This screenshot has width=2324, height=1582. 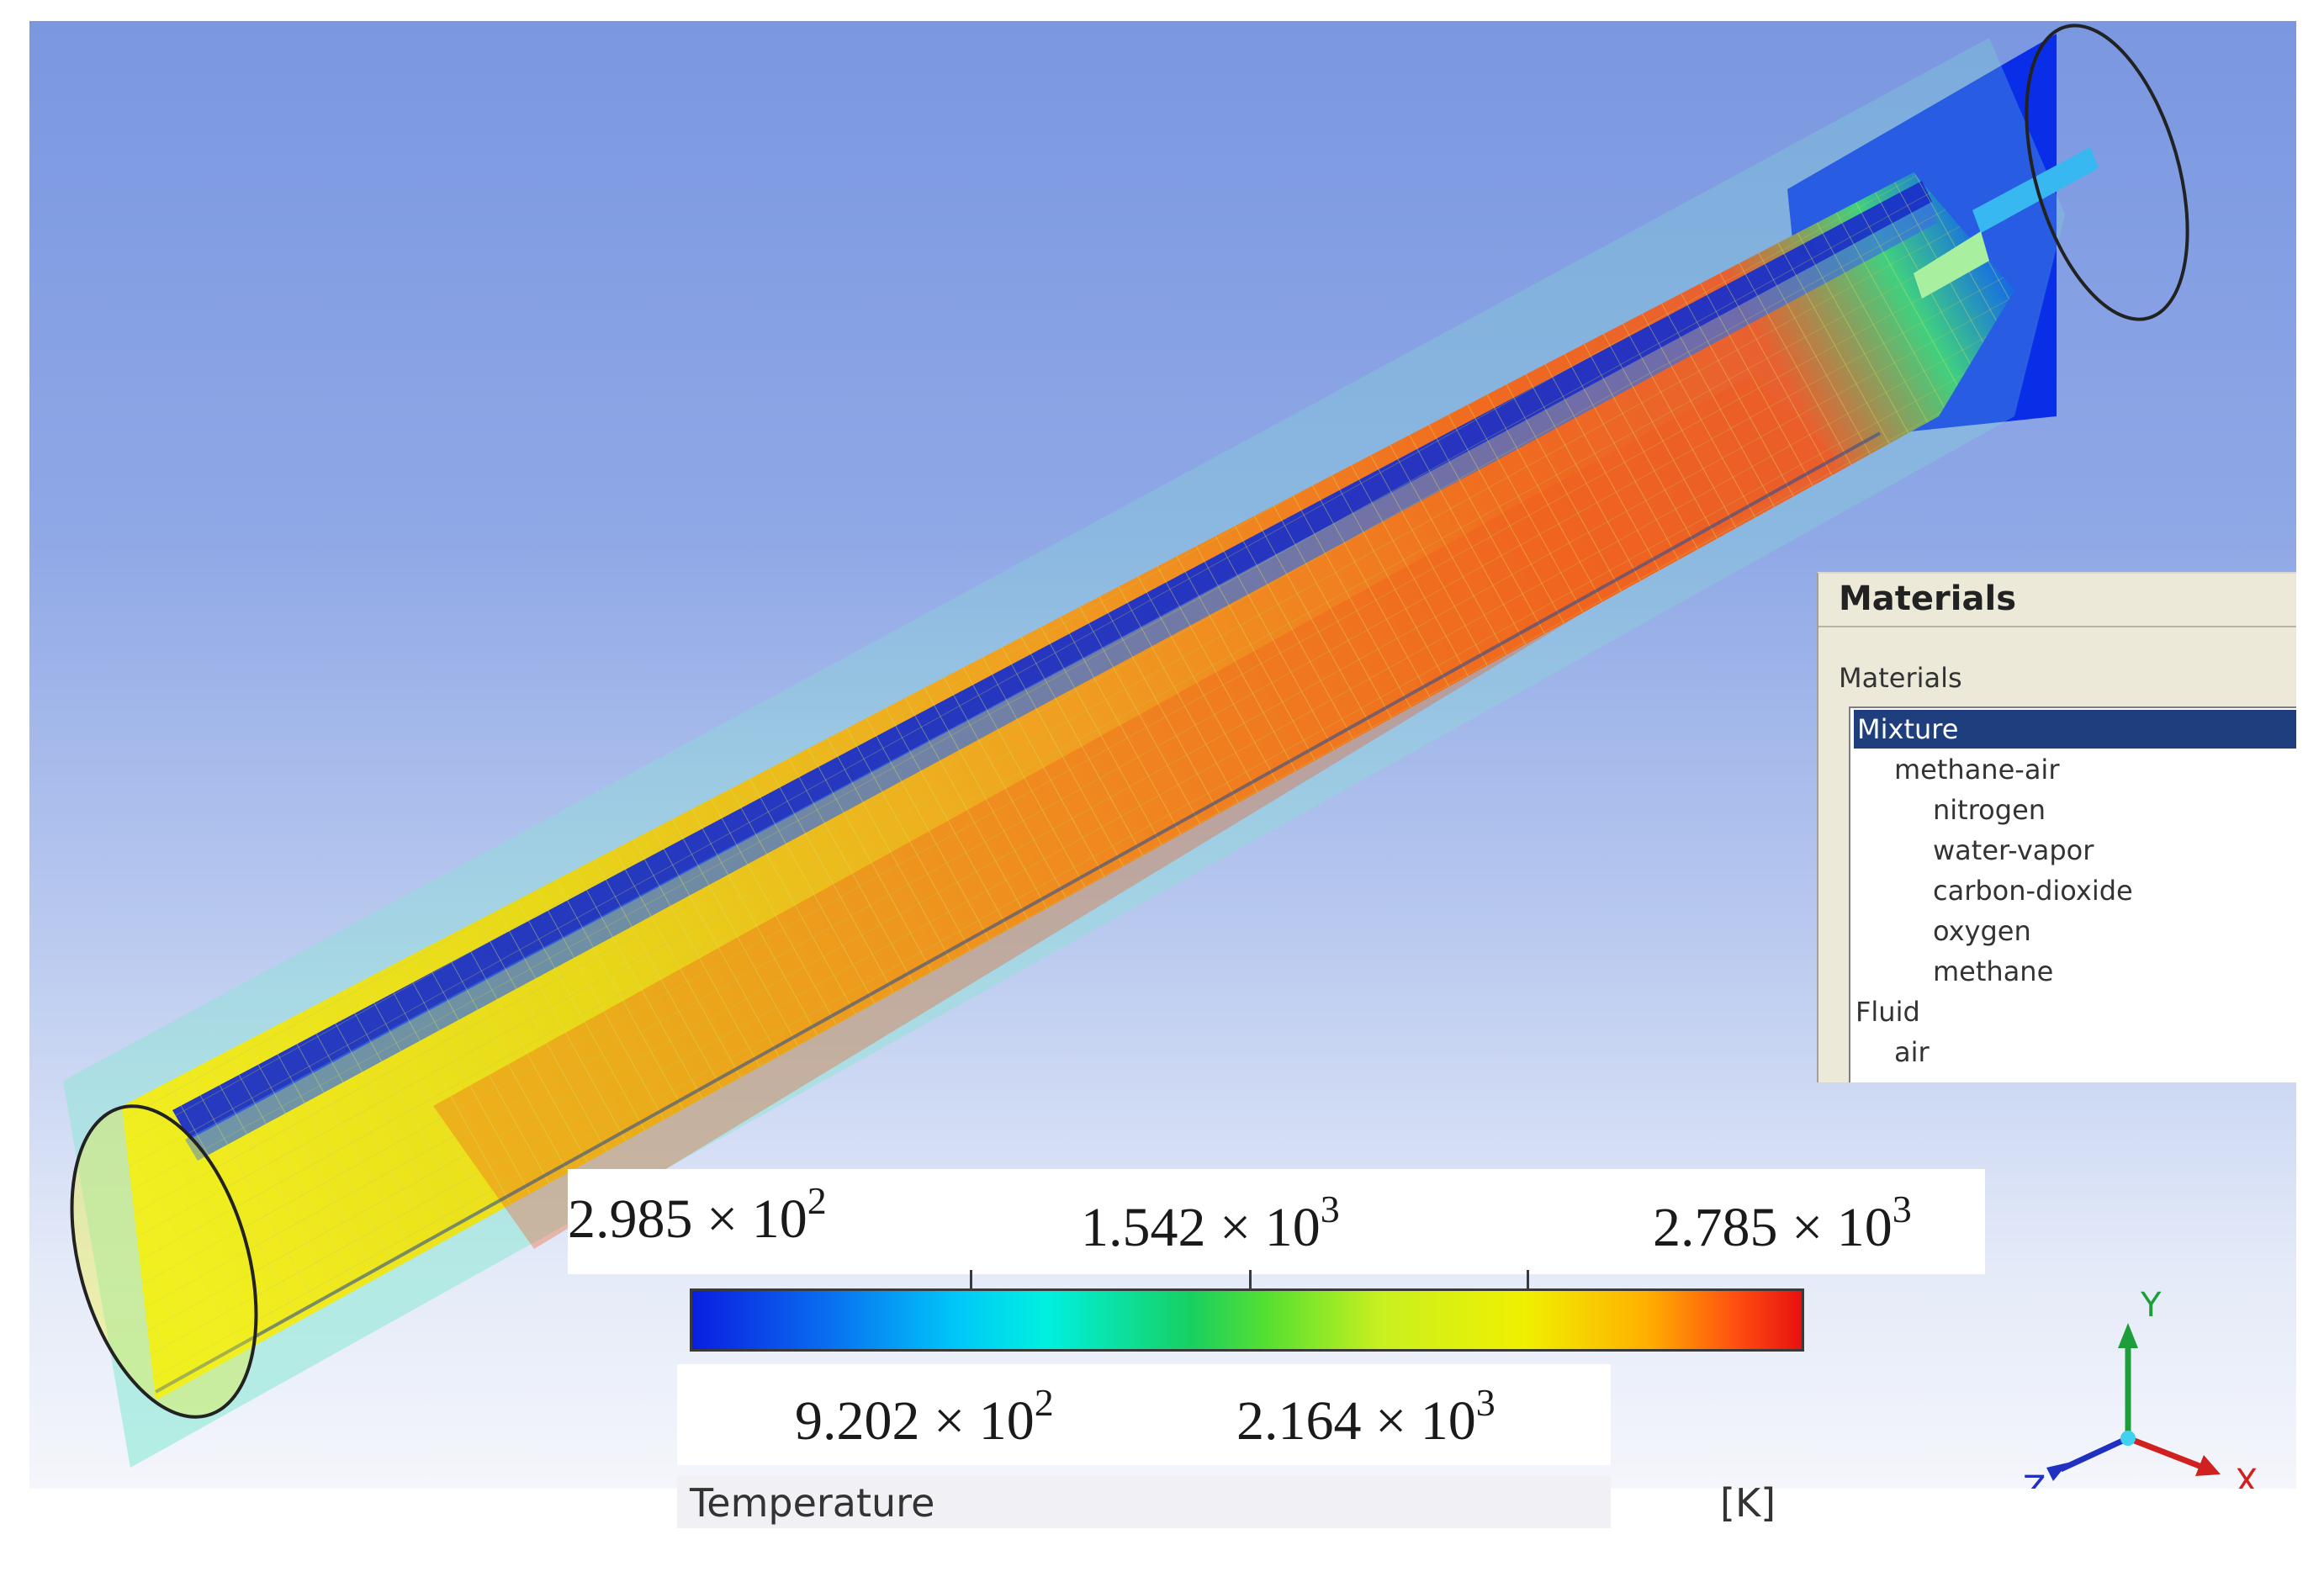 I want to click on materials-list-item: oxygen, so click(x=1982, y=931).